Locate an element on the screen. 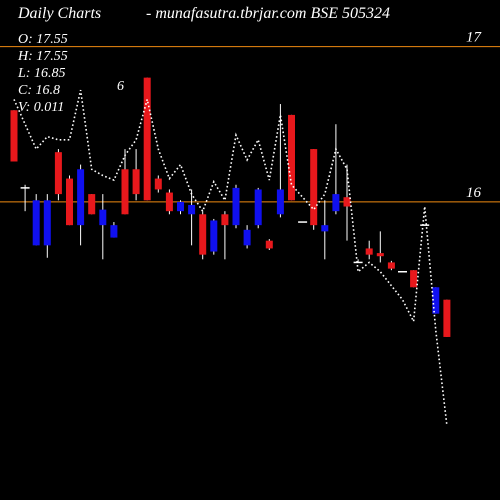 The image size is (500, 500). chart-source-watermark: - munafasutra.tbrjar.com BSE 505324 is located at coordinates (268, 13).